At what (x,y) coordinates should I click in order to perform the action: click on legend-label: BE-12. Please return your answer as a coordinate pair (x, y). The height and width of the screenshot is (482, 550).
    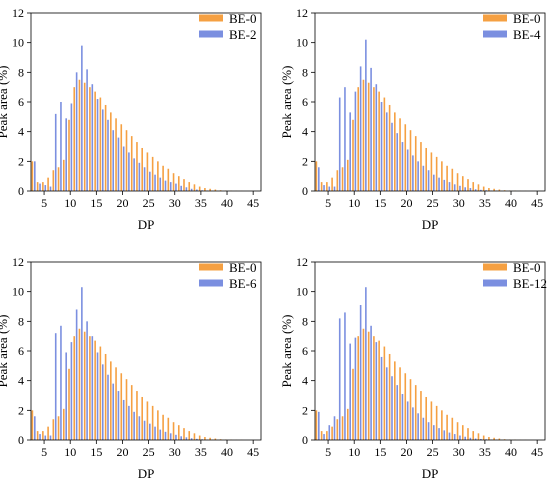
    Looking at the image, I should click on (530, 283).